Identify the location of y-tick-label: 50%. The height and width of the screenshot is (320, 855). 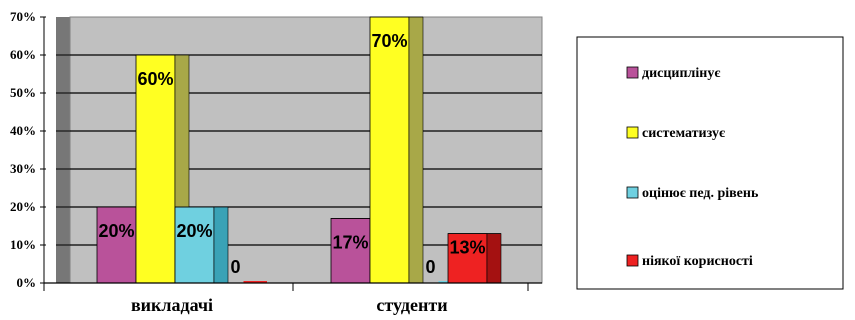
(23, 92).